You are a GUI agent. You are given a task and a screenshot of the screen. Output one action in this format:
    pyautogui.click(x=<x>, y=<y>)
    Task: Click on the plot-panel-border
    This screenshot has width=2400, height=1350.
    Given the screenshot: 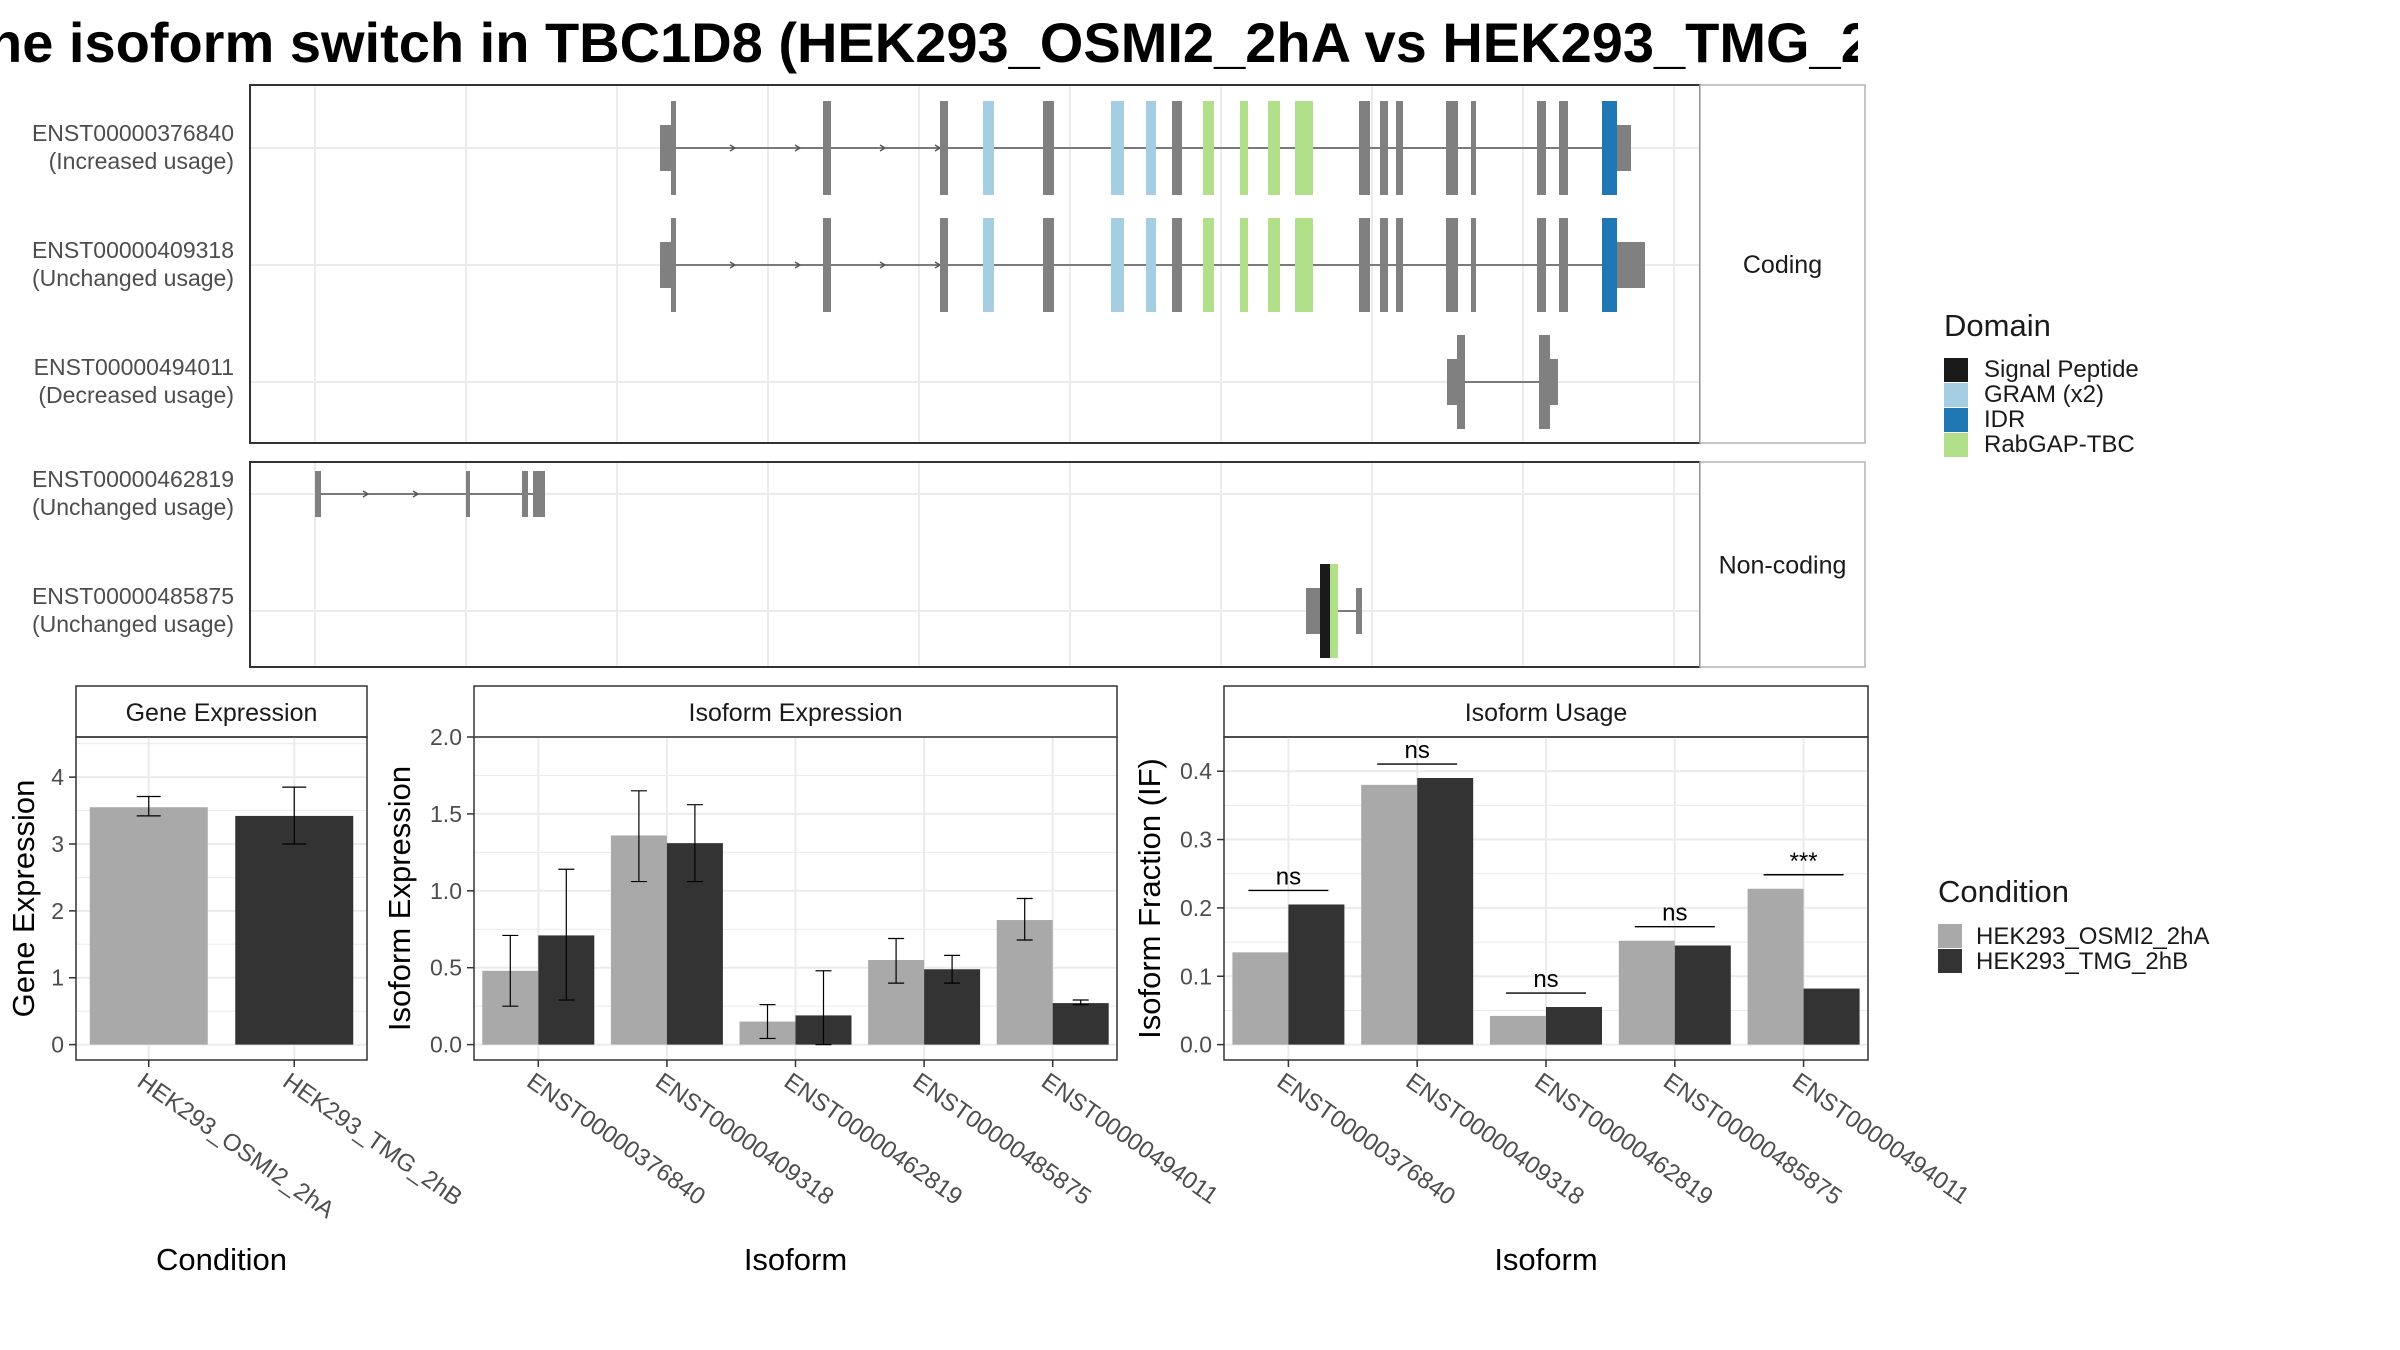 What is the action you would take?
    pyautogui.click(x=221, y=898)
    